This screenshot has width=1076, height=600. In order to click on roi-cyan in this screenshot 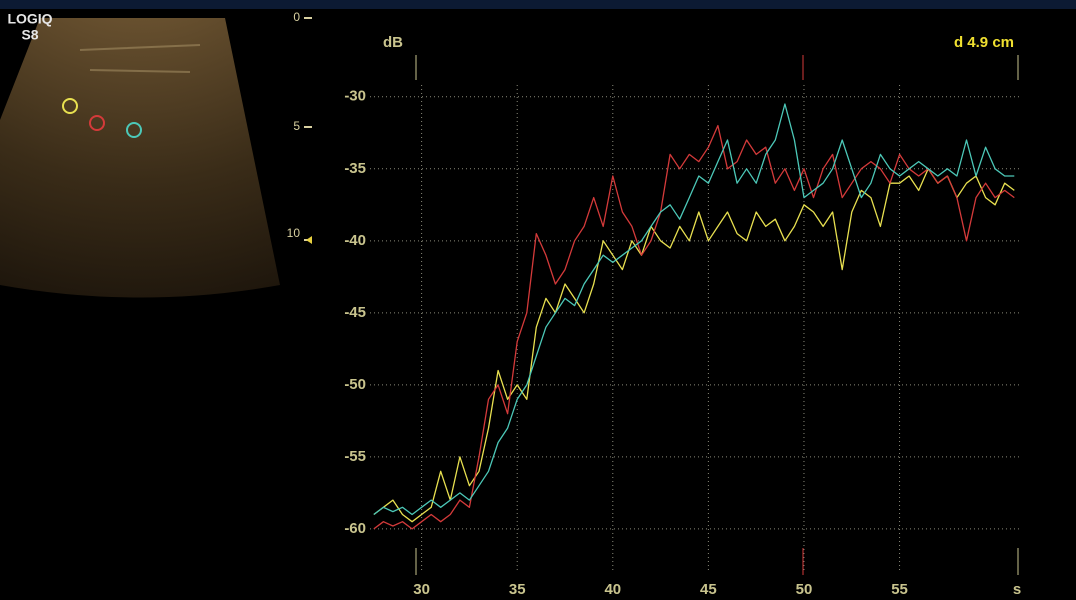, I will do `click(134, 130)`.